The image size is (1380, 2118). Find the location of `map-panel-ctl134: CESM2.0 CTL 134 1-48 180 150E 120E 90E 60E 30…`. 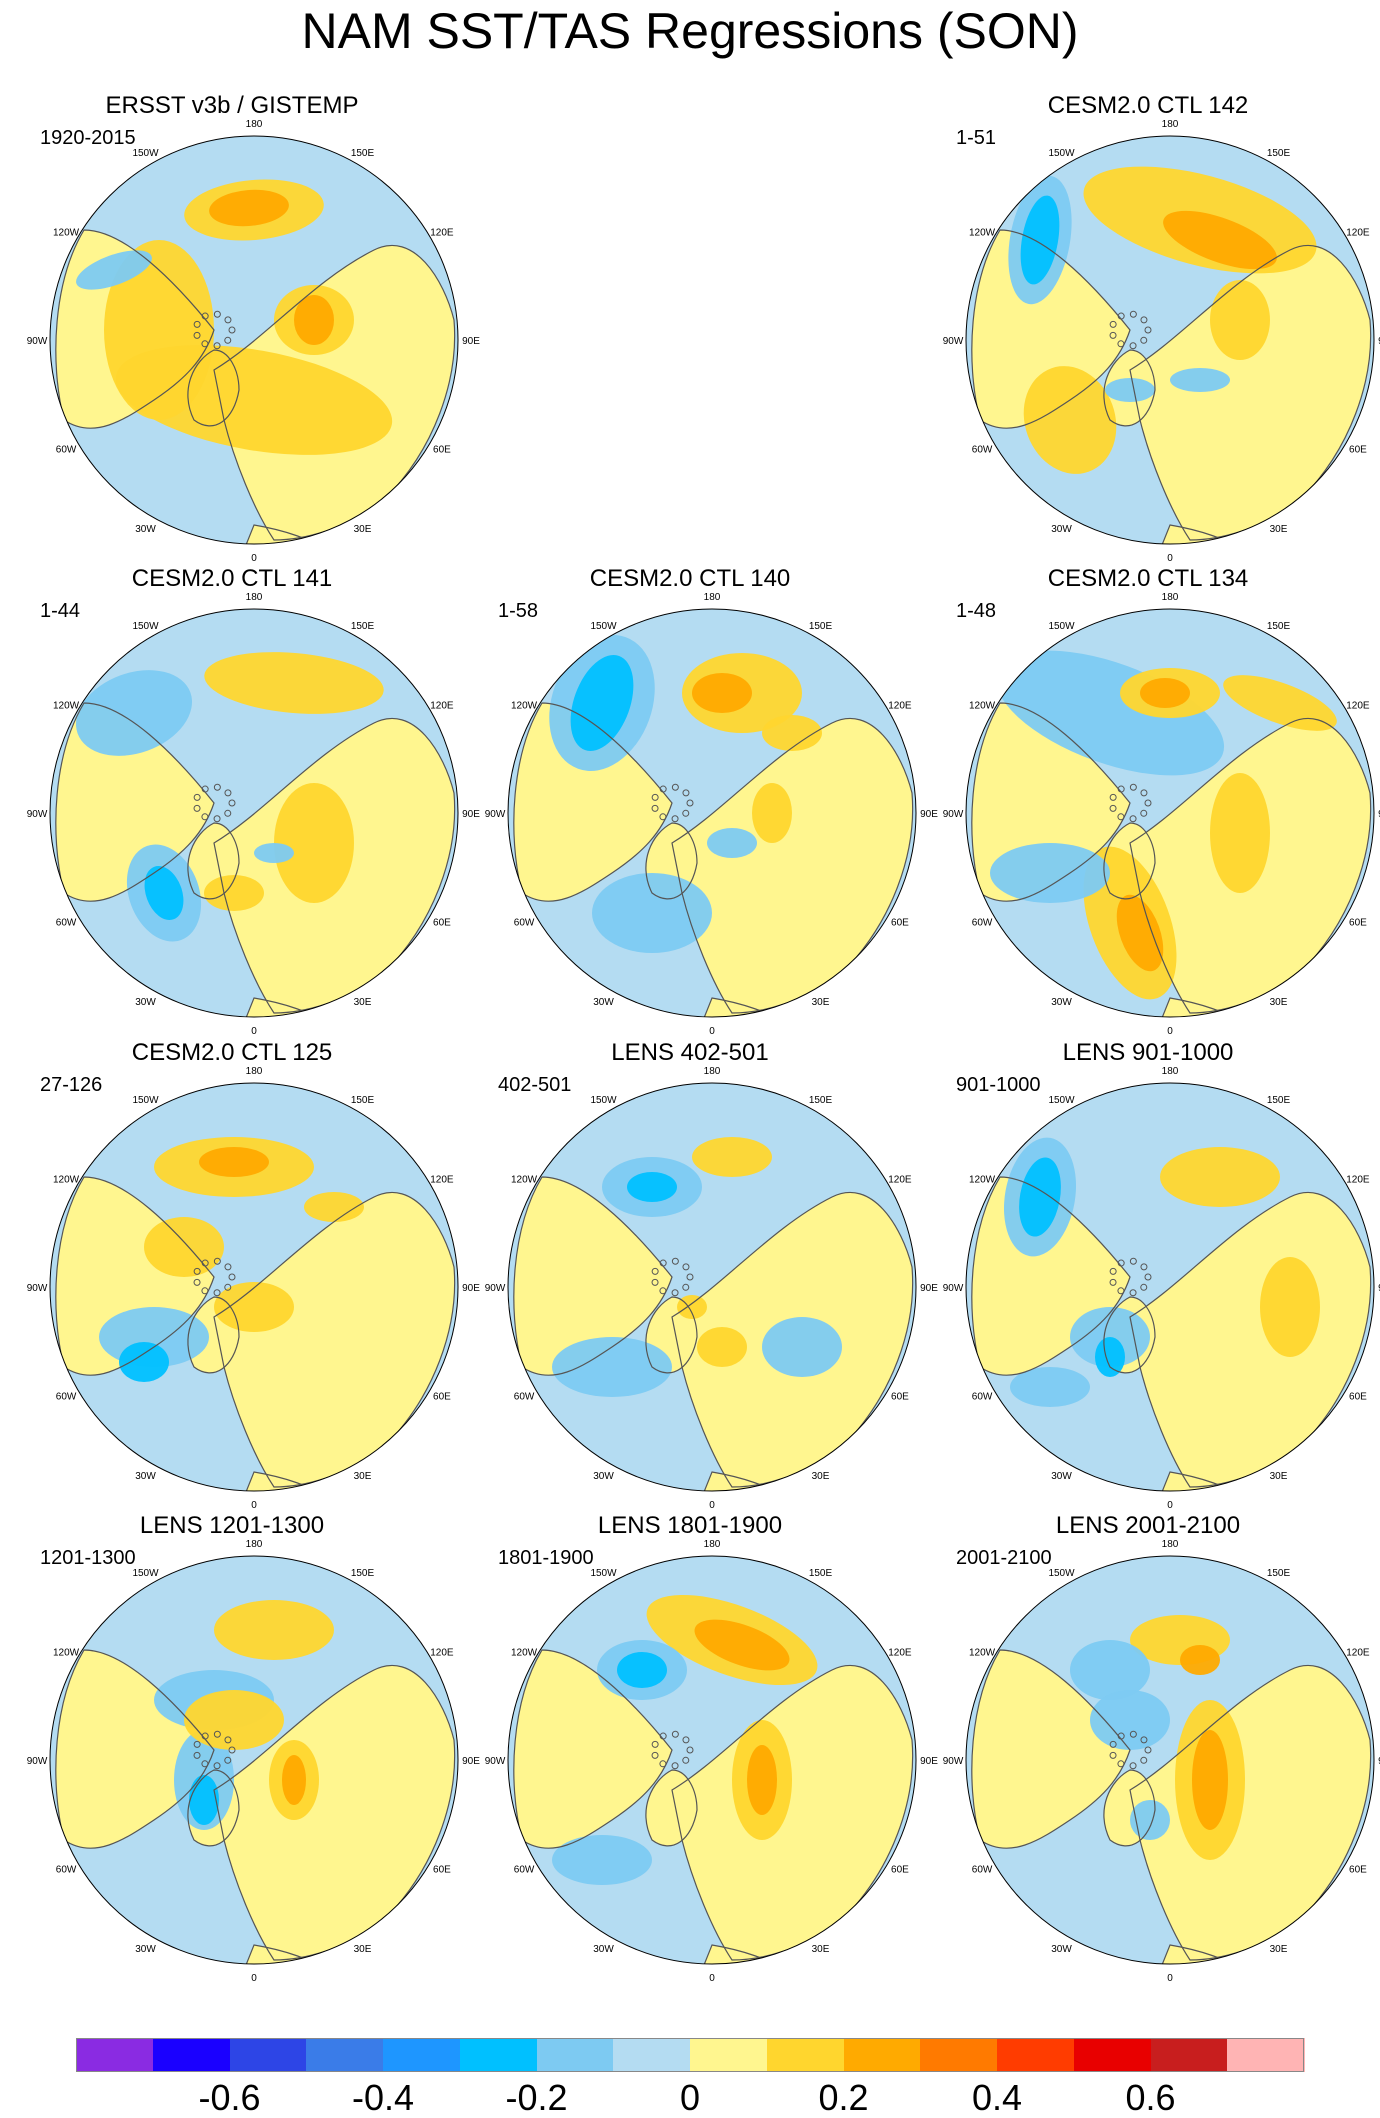

map-panel-ctl134: CESM2.0 CTL 134 1-48 180 150E 120E 90E 60E 30… is located at coordinates (1149, 801).